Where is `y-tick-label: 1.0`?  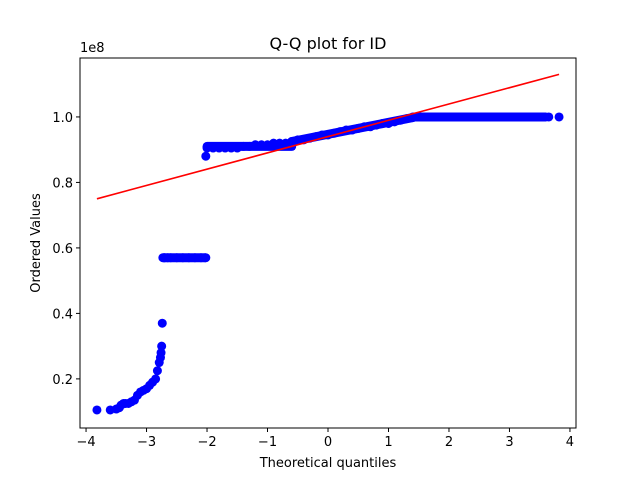
y-tick-label: 1.0 is located at coordinates (62, 118).